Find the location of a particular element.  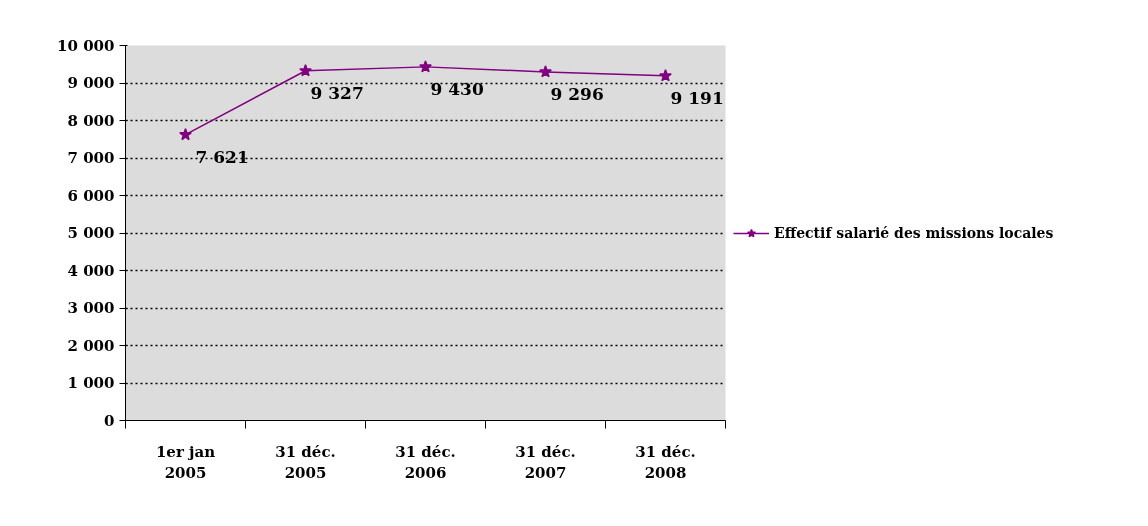

y-tick-label: 10 000 is located at coordinates (86, 45).